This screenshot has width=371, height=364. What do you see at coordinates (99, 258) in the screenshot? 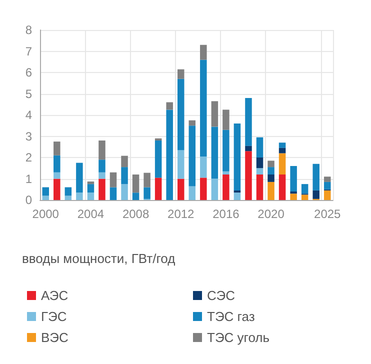
I see `y-axis-title: вводы мощности, ГВт/год` at bounding box center [99, 258].